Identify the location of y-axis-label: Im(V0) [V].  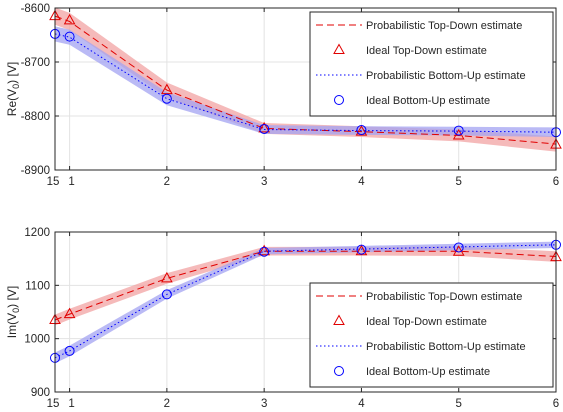
(13, 312).